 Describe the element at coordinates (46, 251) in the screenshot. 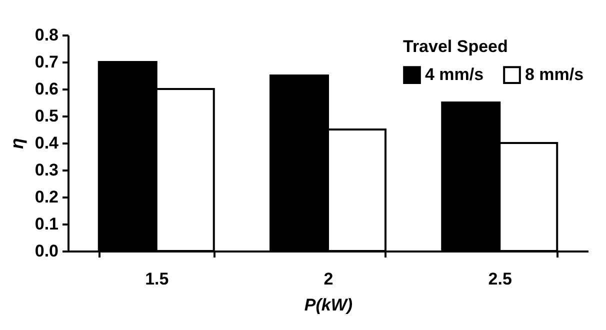

I see `y-tick-label: 0.0` at that location.